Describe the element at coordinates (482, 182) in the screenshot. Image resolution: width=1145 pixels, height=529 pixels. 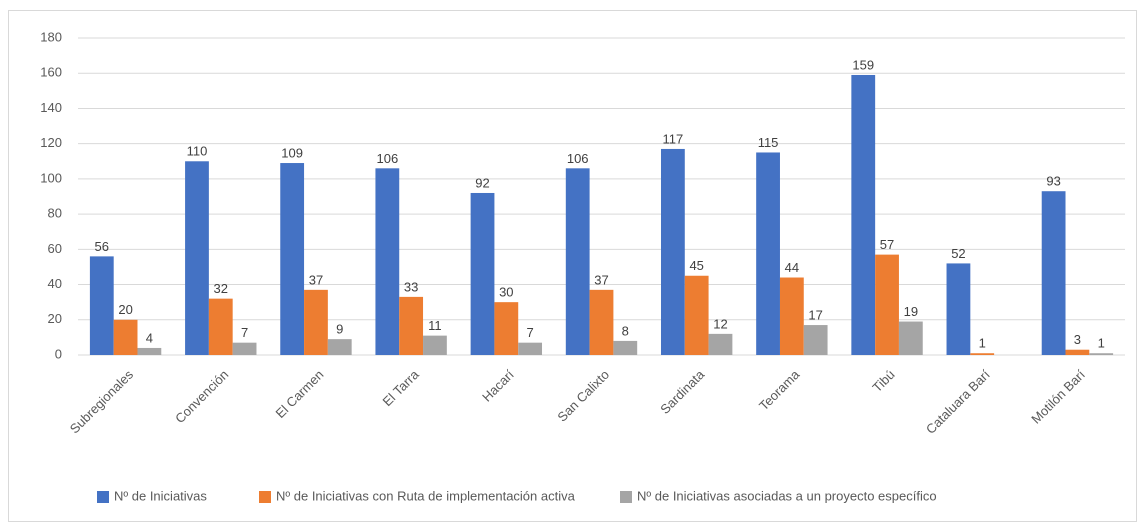
I see `value-label: 92` at that location.